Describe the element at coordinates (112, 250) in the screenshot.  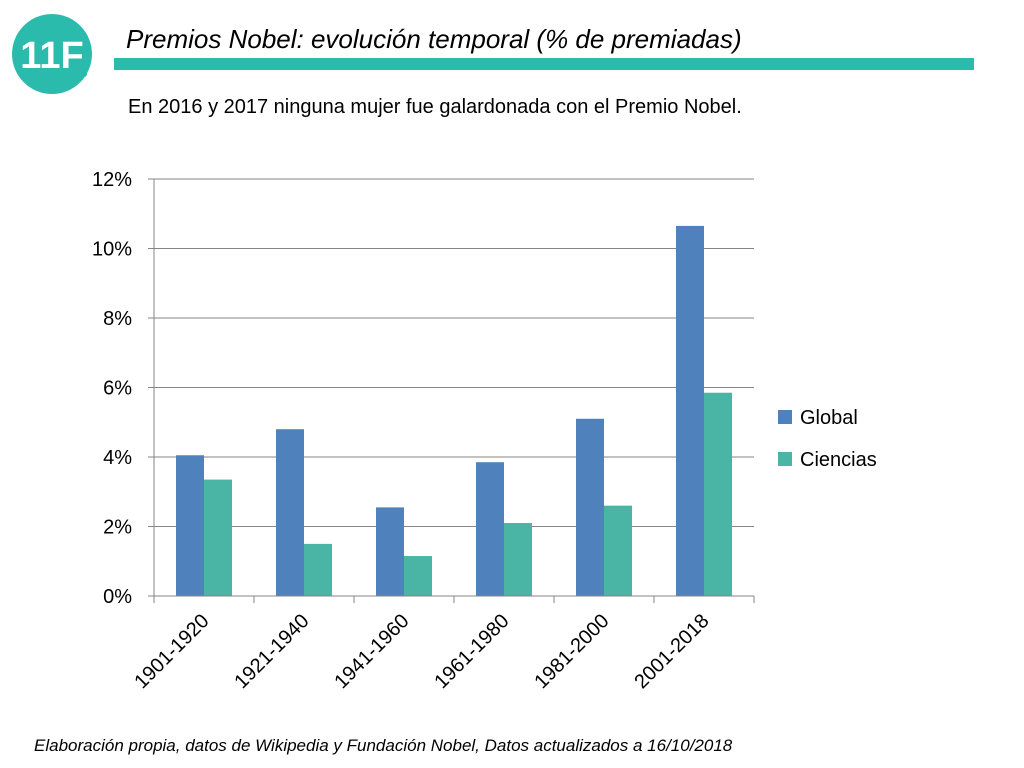
I see `y-tick-label: 10%` at that location.